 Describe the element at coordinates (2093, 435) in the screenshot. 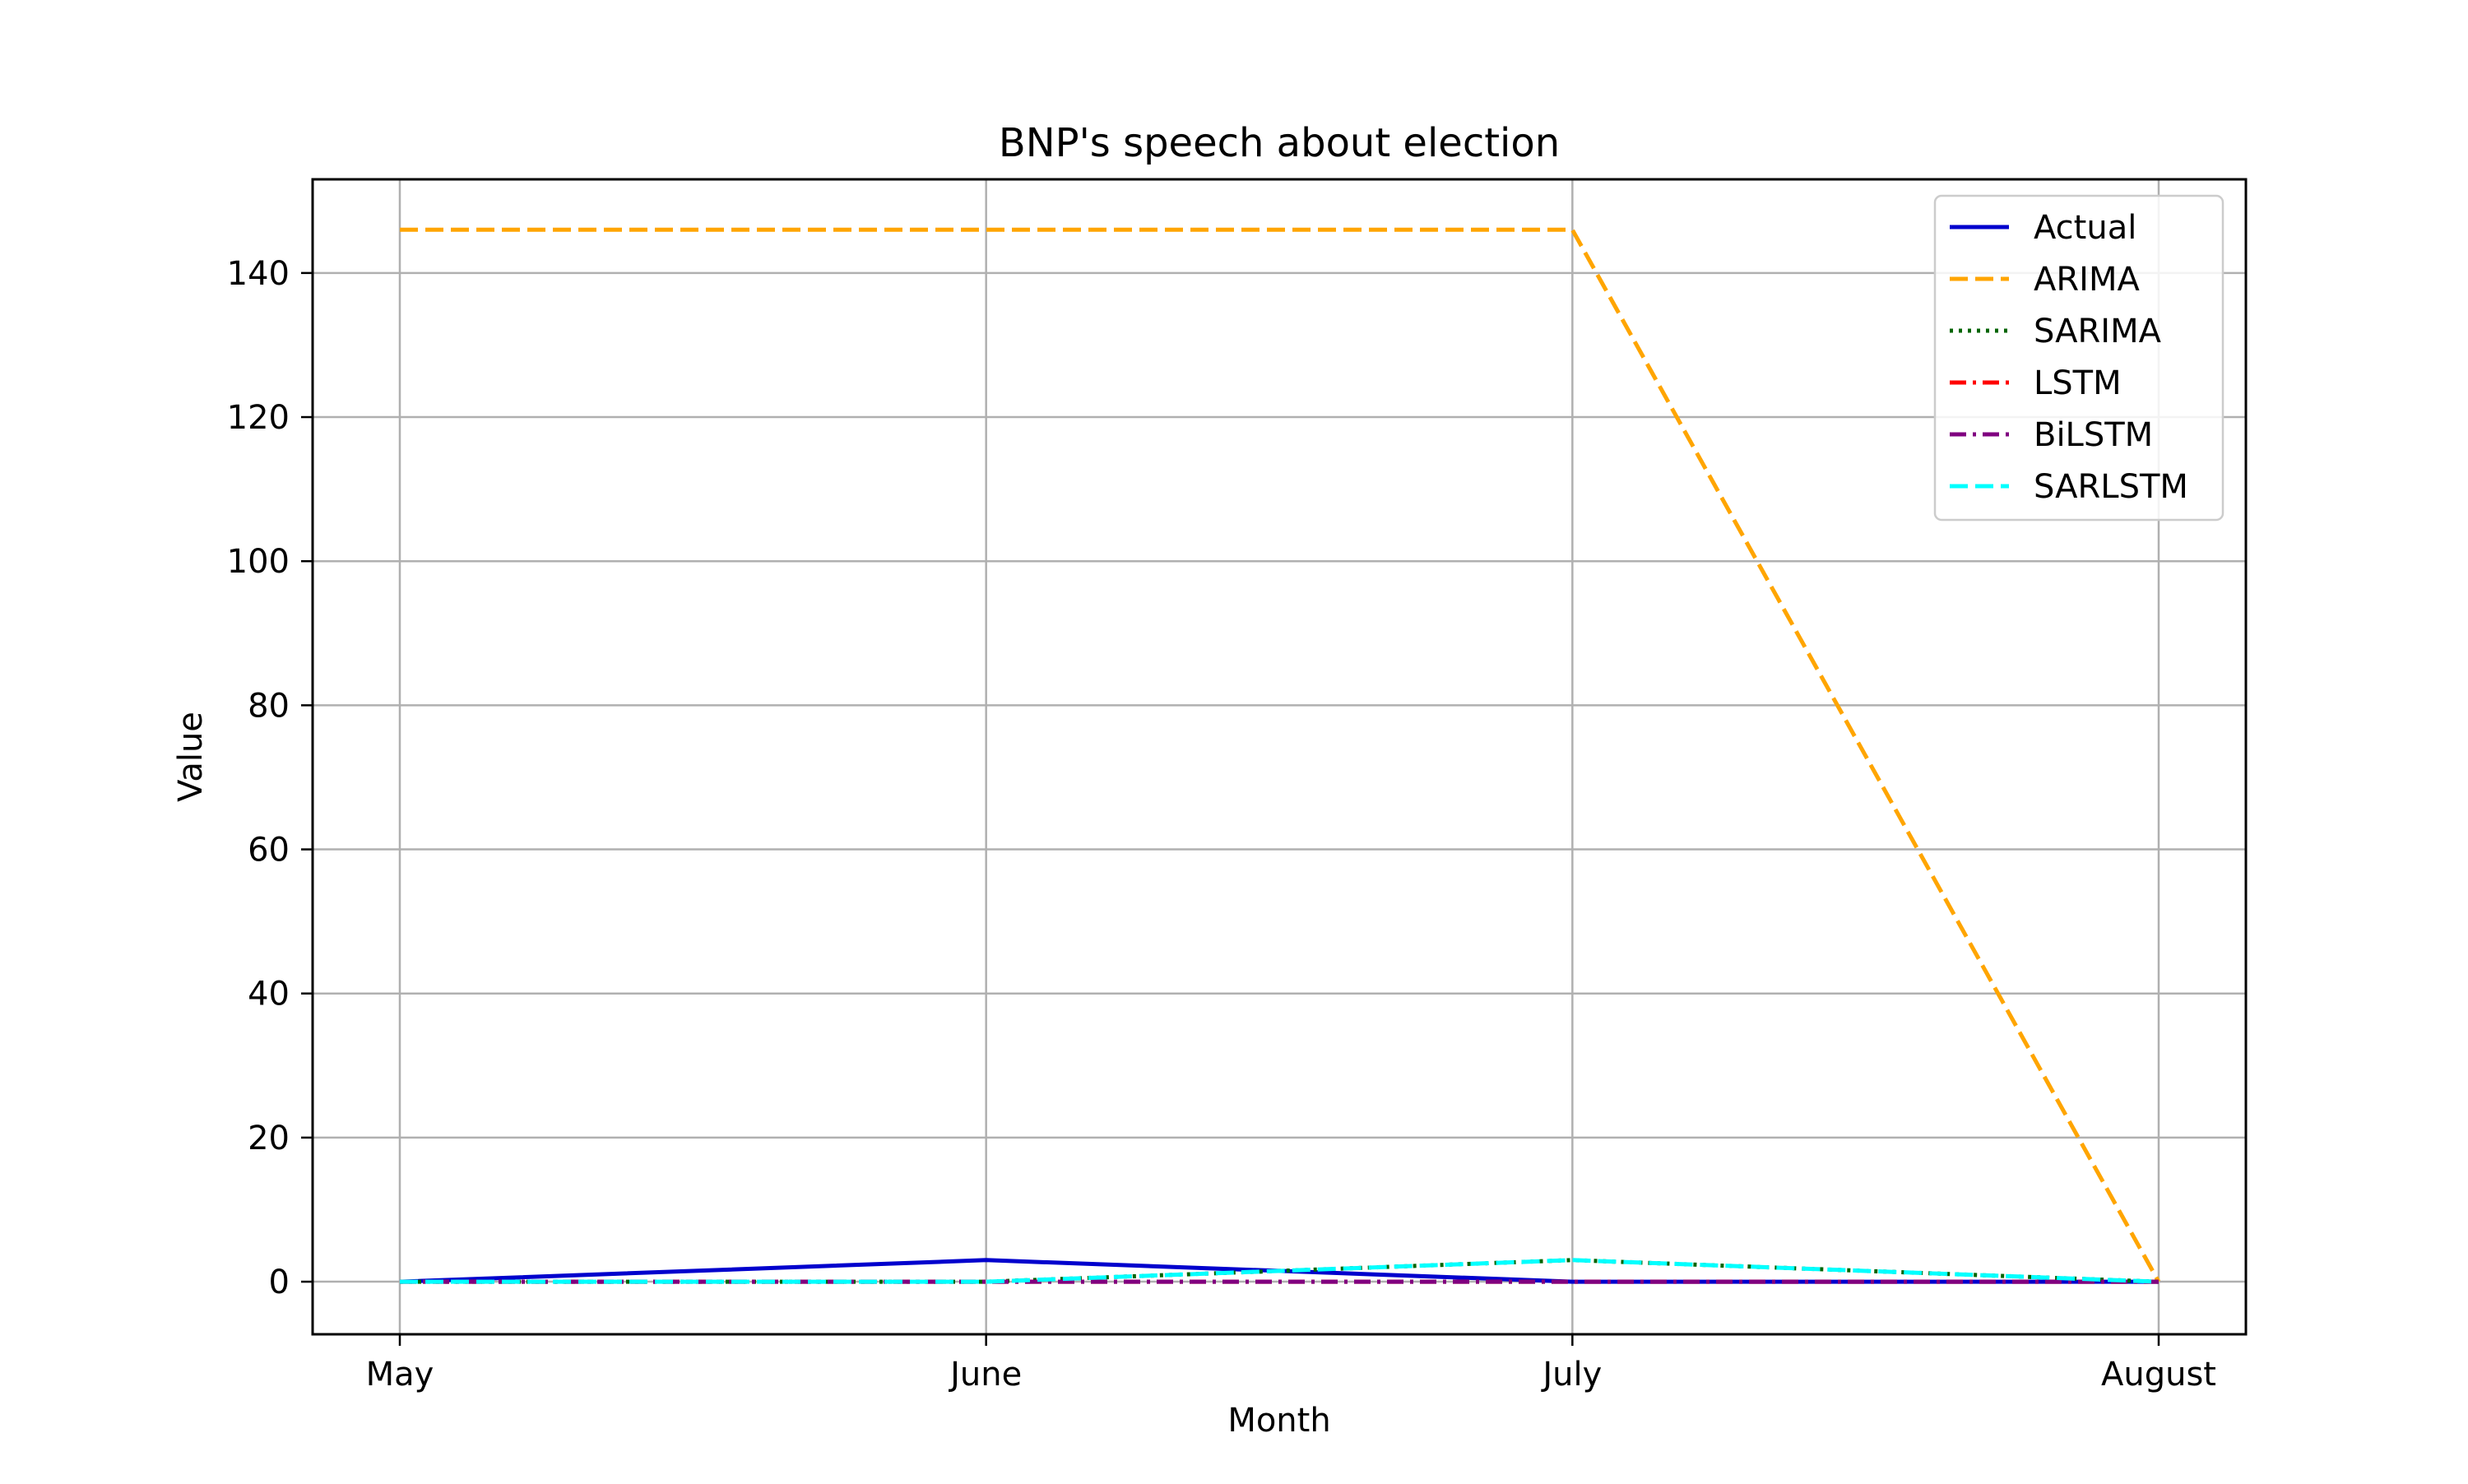

I see `legend-label-bilstm: BiLSTM` at that location.